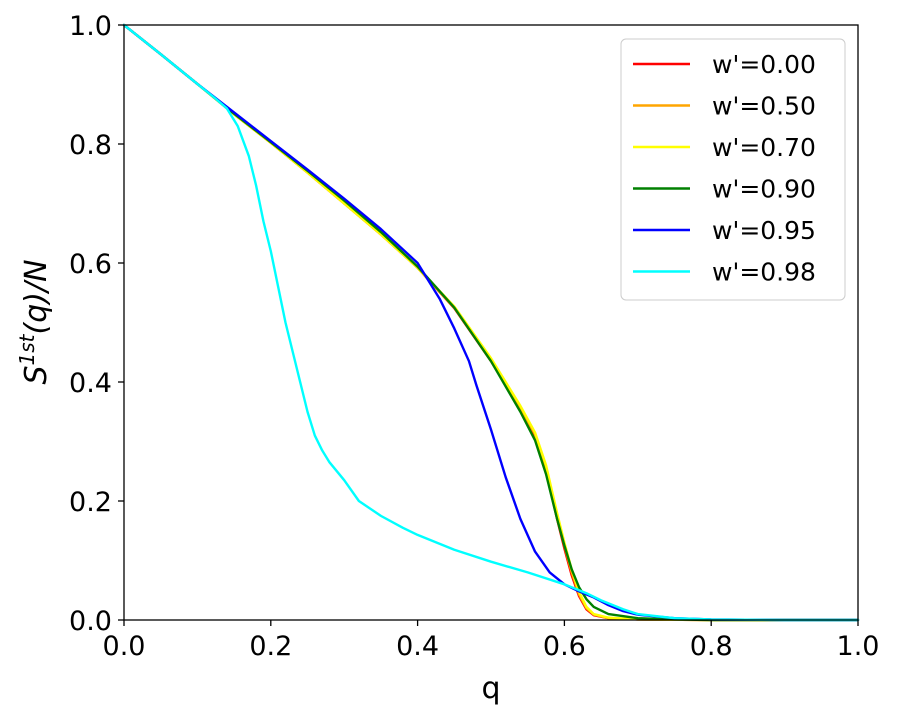 This screenshot has height=716, width=897. I want to click on y-tick-label-3: 0.6, so click(90, 264).